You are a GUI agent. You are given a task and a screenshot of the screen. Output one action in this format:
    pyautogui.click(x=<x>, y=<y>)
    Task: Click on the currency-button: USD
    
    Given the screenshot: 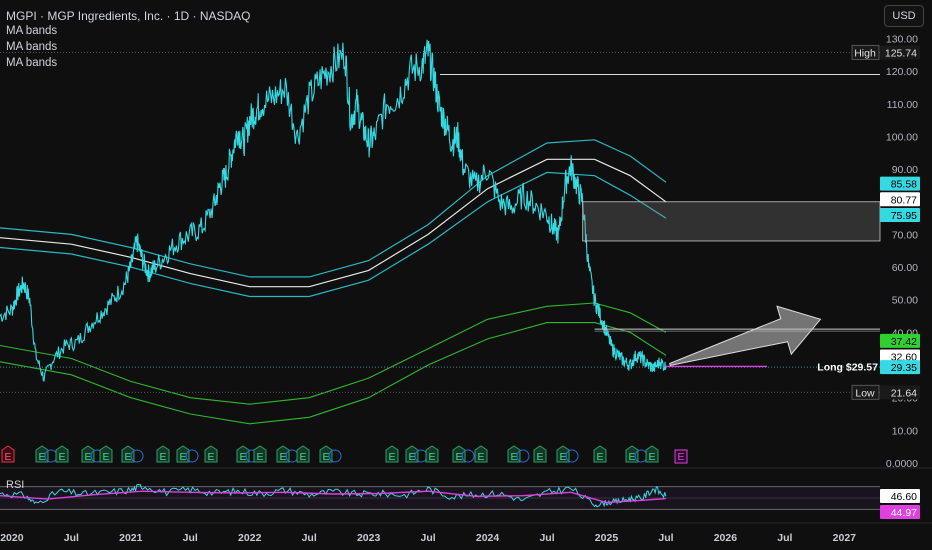 What is the action you would take?
    pyautogui.click(x=904, y=16)
    